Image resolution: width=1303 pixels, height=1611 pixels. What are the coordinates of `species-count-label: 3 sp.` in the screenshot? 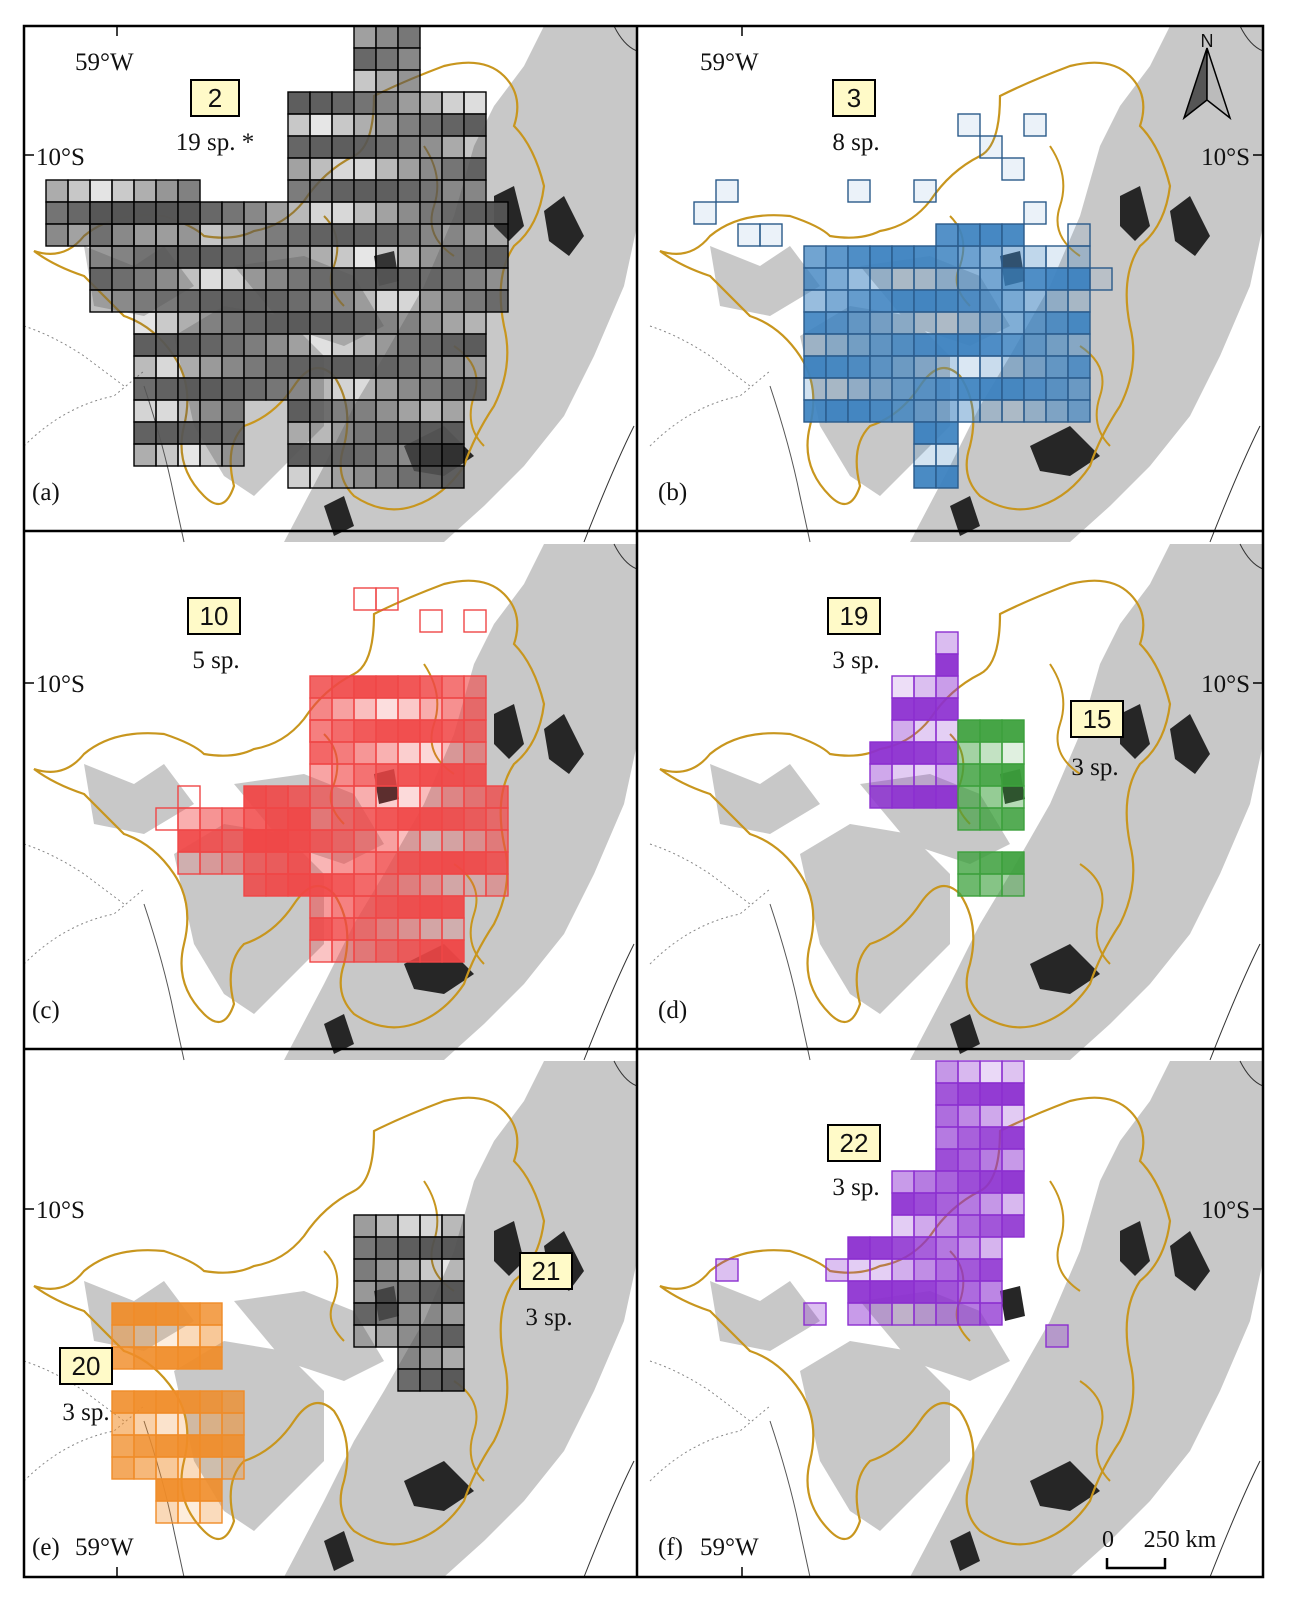 It's located at (85, 1412).